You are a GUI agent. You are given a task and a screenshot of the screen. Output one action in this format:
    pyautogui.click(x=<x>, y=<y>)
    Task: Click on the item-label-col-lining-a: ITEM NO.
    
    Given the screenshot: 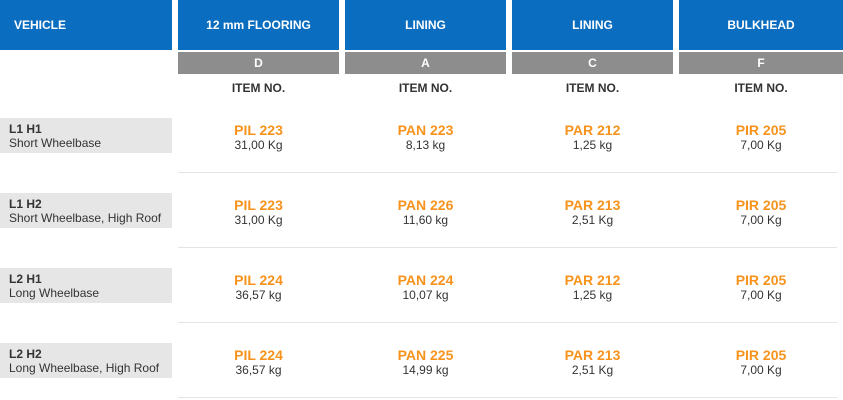 What is the action you would take?
    pyautogui.click(x=425, y=88)
    